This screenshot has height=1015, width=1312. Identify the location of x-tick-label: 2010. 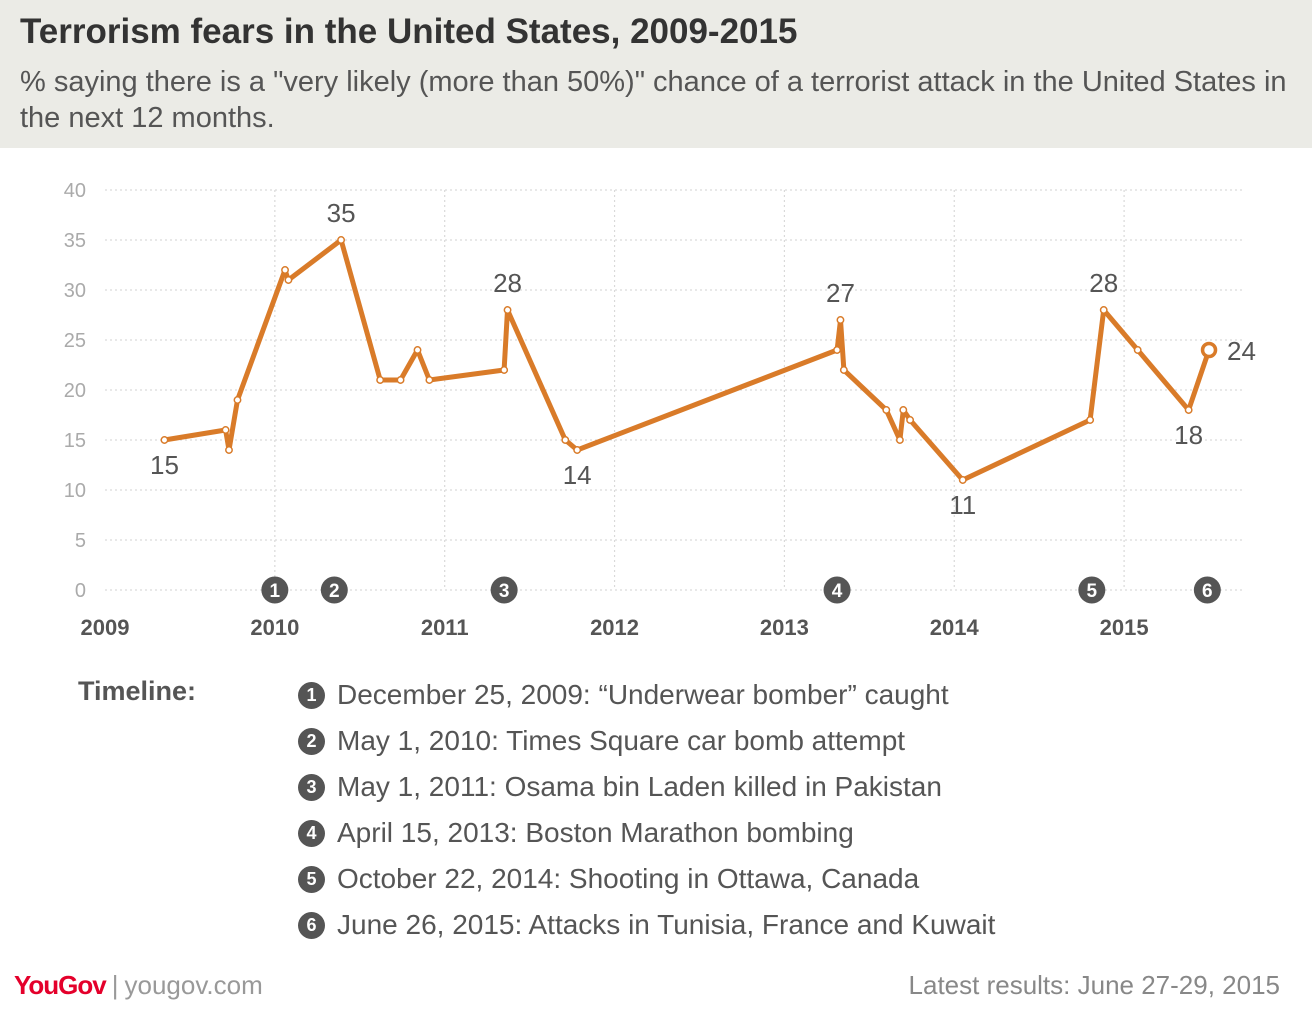
(274, 627).